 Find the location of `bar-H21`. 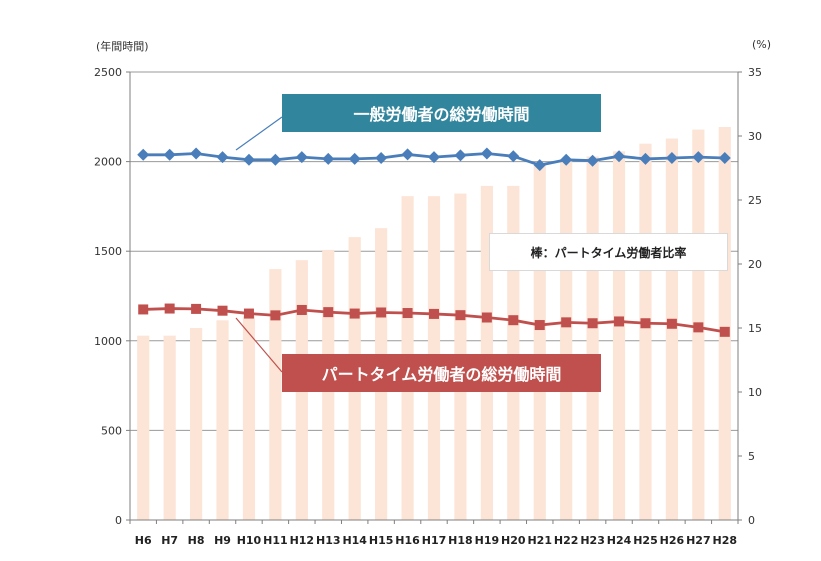

bar-H21 is located at coordinates (539, 342).